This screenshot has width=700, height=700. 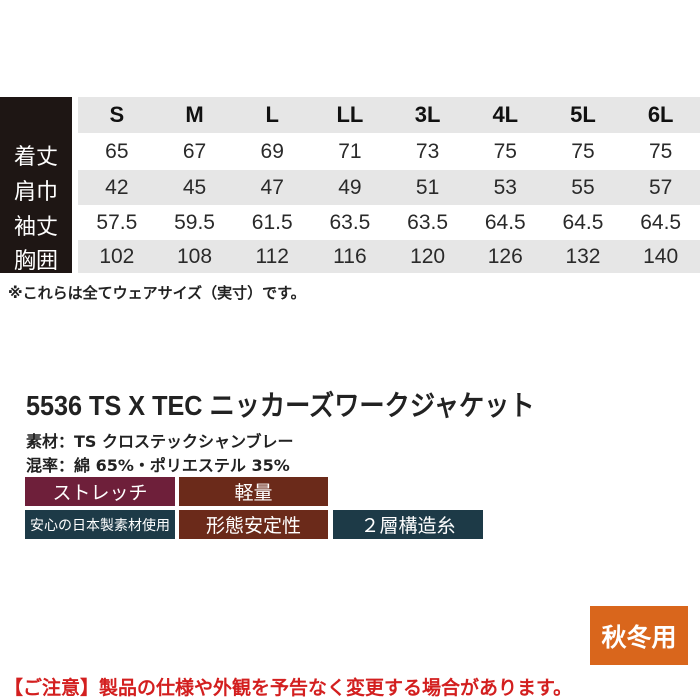 I want to click on size-header-row: S M L LL 3L 4L 5L 6L, so click(x=389, y=115).